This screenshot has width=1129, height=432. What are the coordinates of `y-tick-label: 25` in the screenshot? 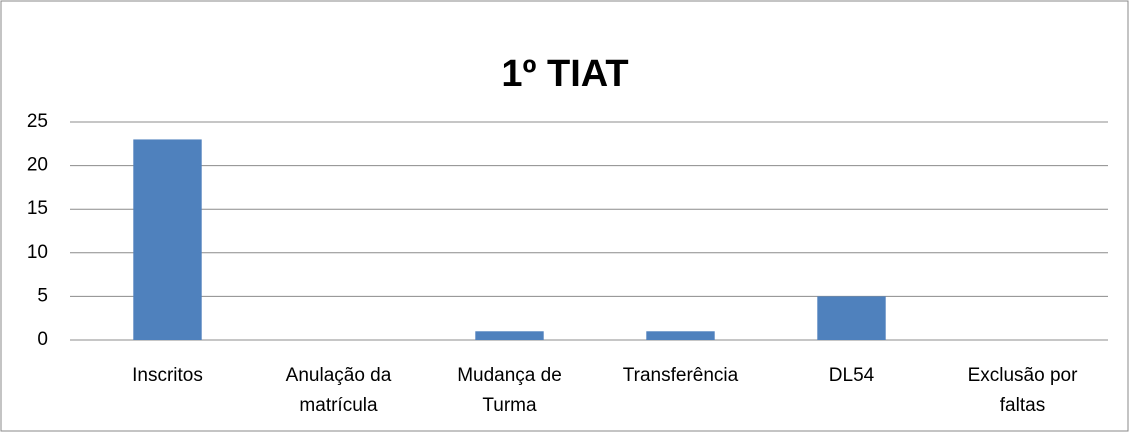 It's located at (37, 121).